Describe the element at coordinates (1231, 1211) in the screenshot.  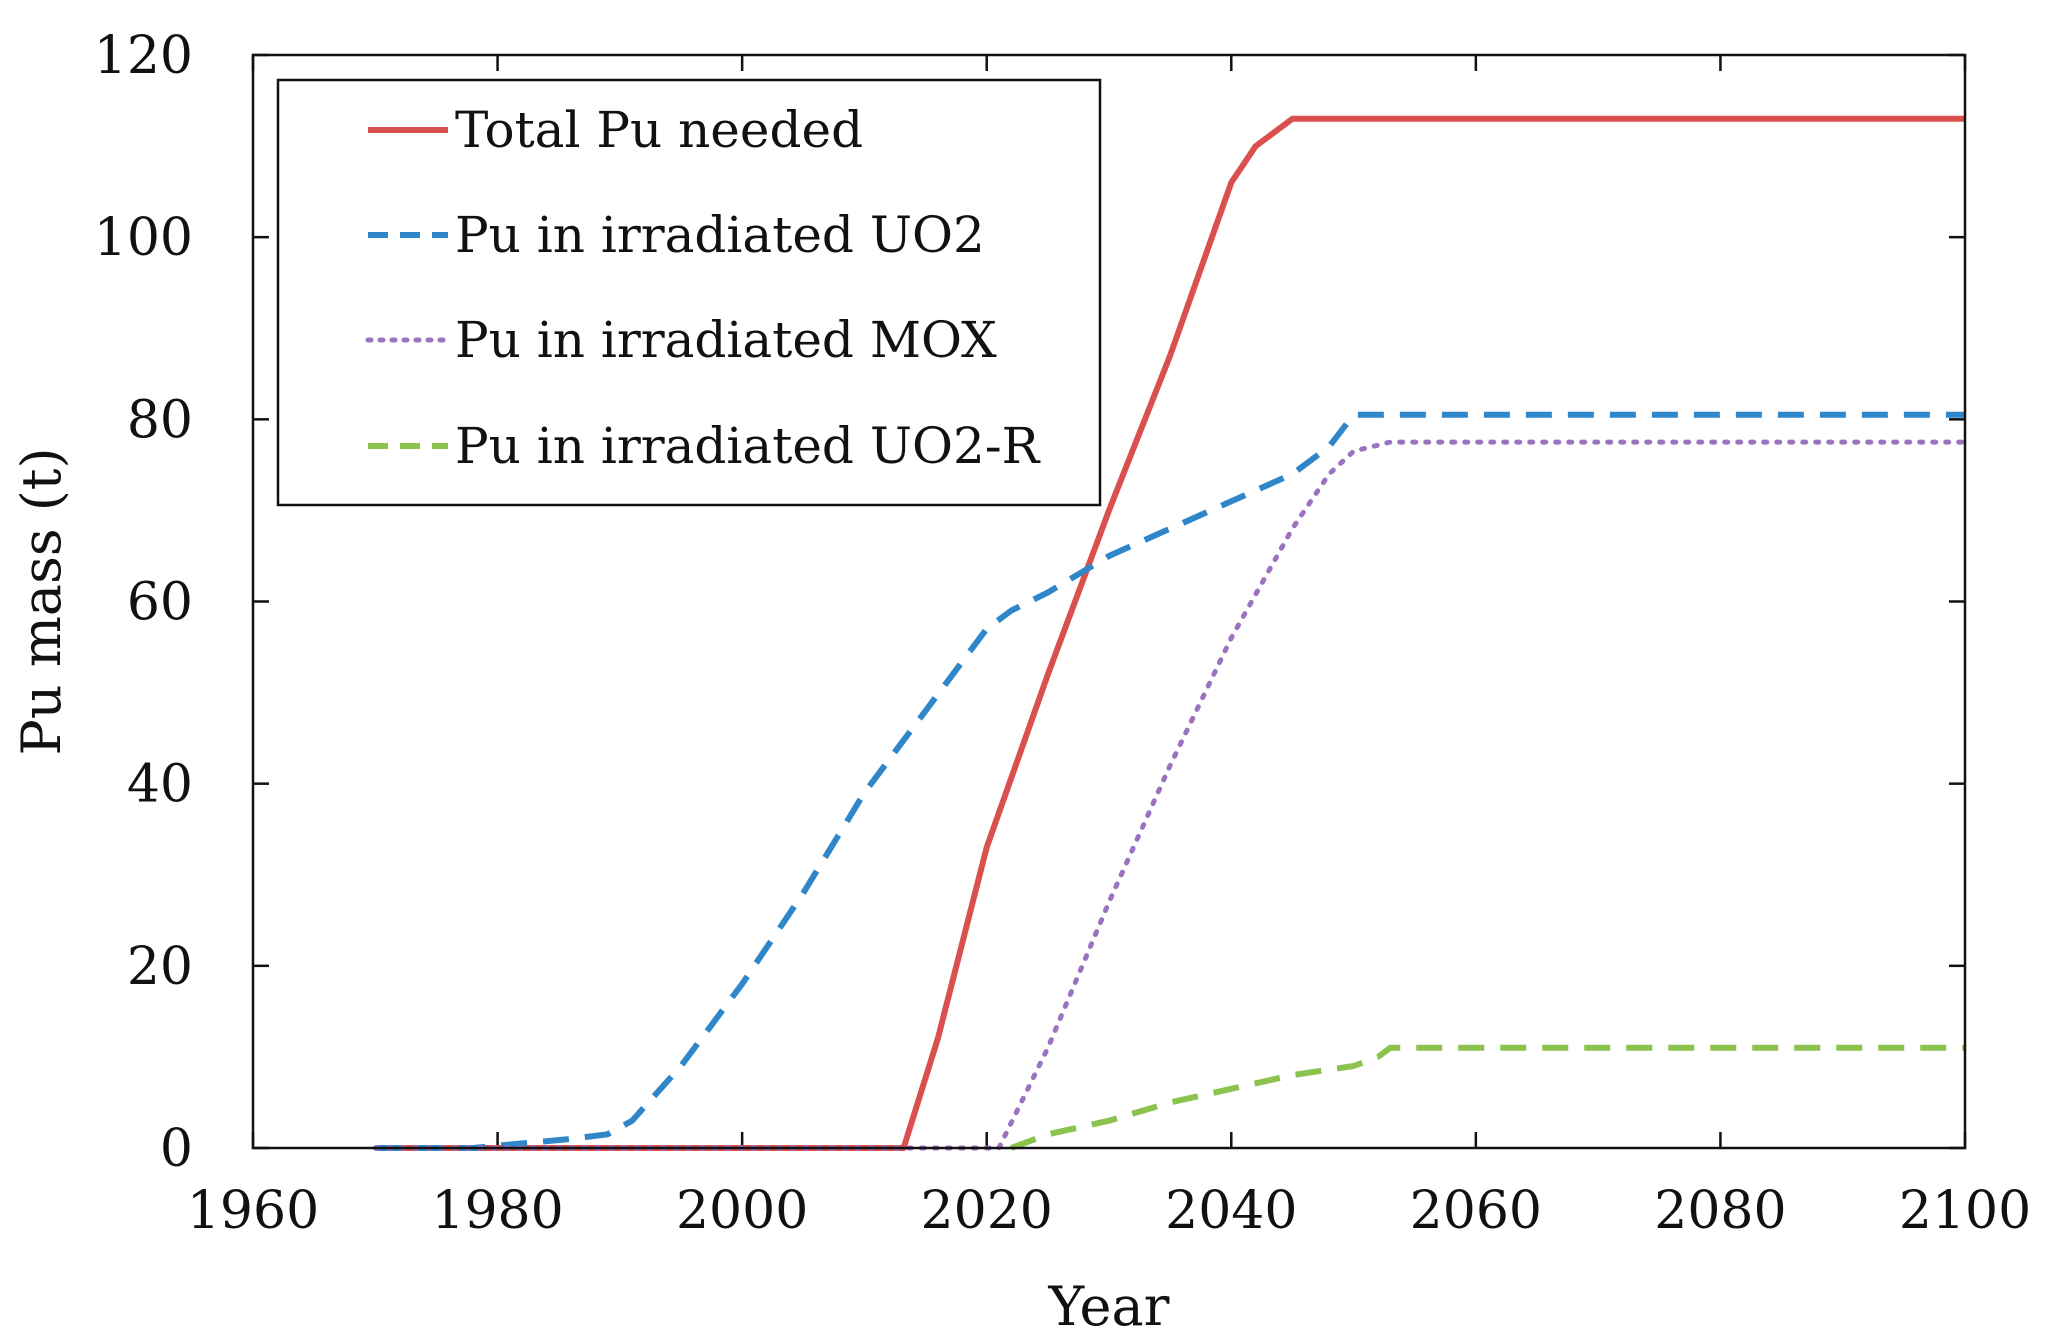
I see `x-tick-label-2040: 2040` at that location.